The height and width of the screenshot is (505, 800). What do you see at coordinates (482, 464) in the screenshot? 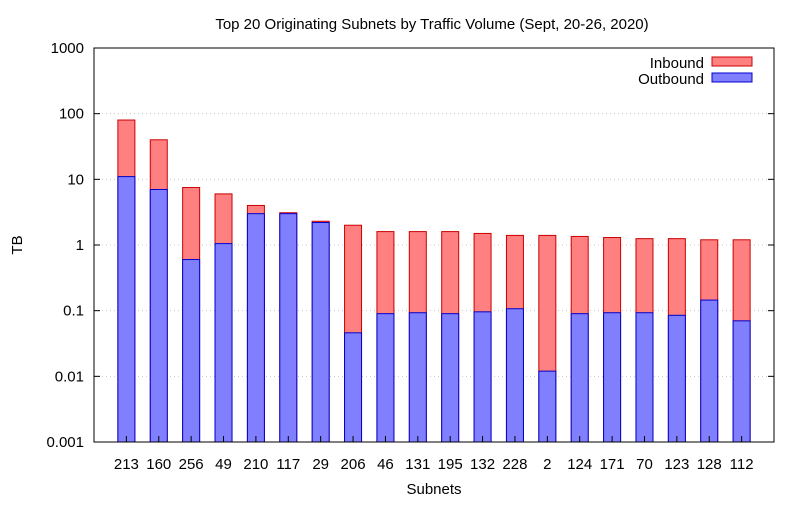
I see `x-tick-label: 132` at bounding box center [482, 464].